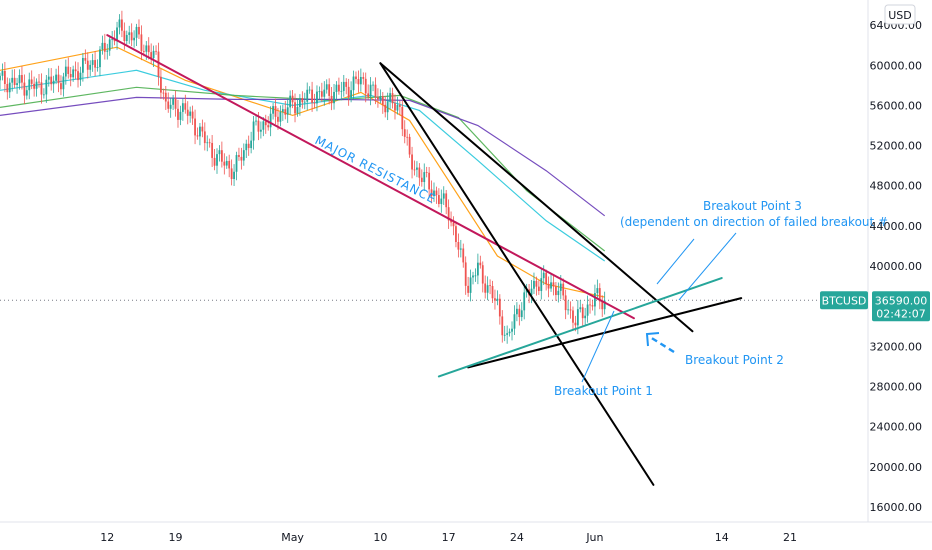 Image resolution: width=932 pixels, height=550 pixels. I want to click on breakout-2-arrow-head, so click(652, 339).